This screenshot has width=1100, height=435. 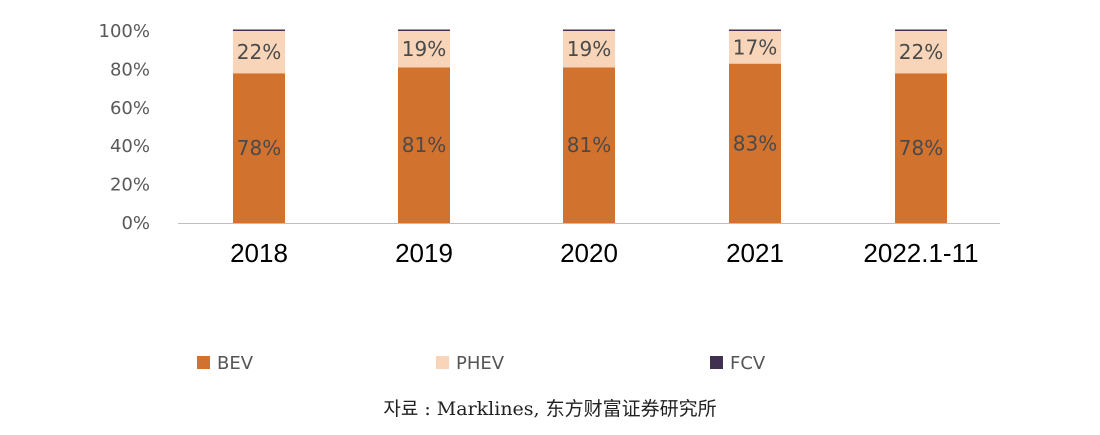 What do you see at coordinates (589, 253) in the screenshot?
I see `x-category-label: 2020` at bounding box center [589, 253].